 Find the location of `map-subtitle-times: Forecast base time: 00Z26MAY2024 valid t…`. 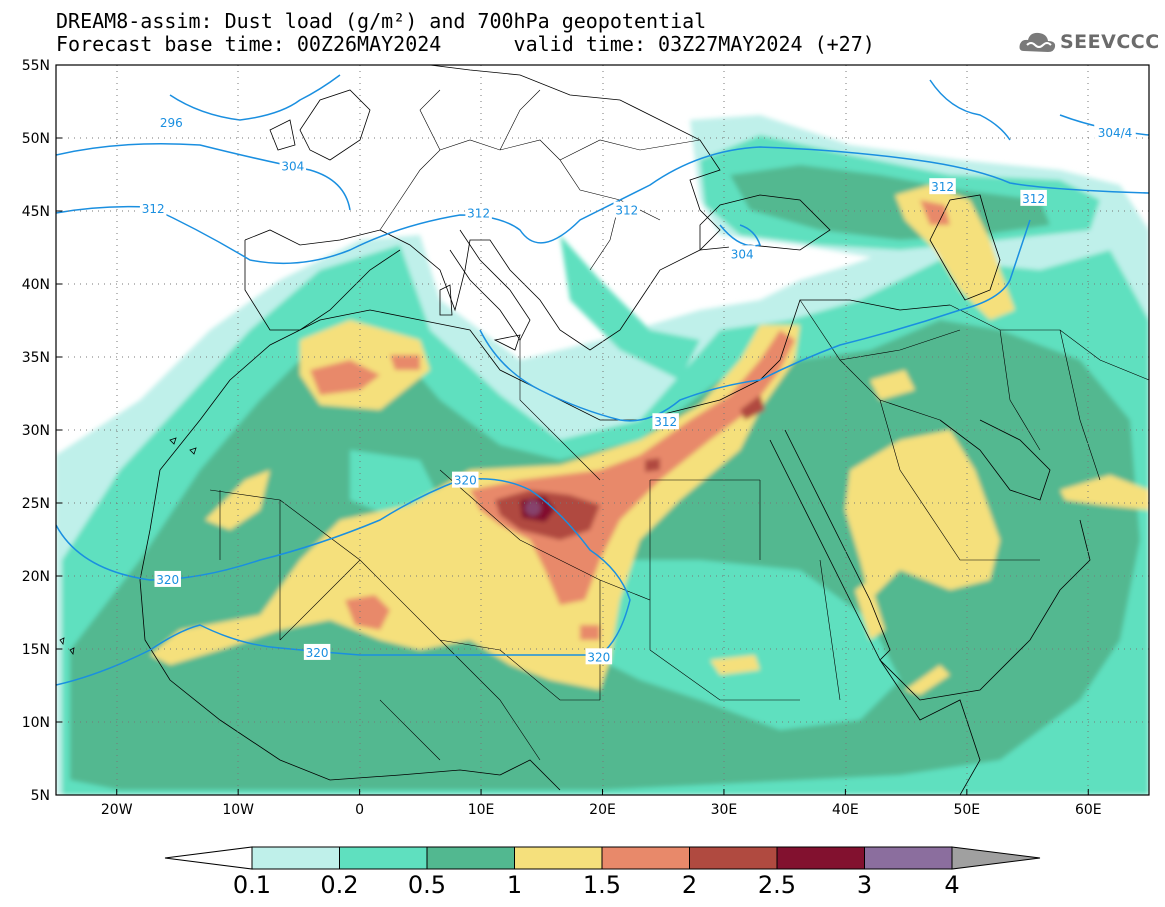

map-subtitle-times: Forecast base time: 00Z26MAY2024 valid t… is located at coordinates (465, 44).